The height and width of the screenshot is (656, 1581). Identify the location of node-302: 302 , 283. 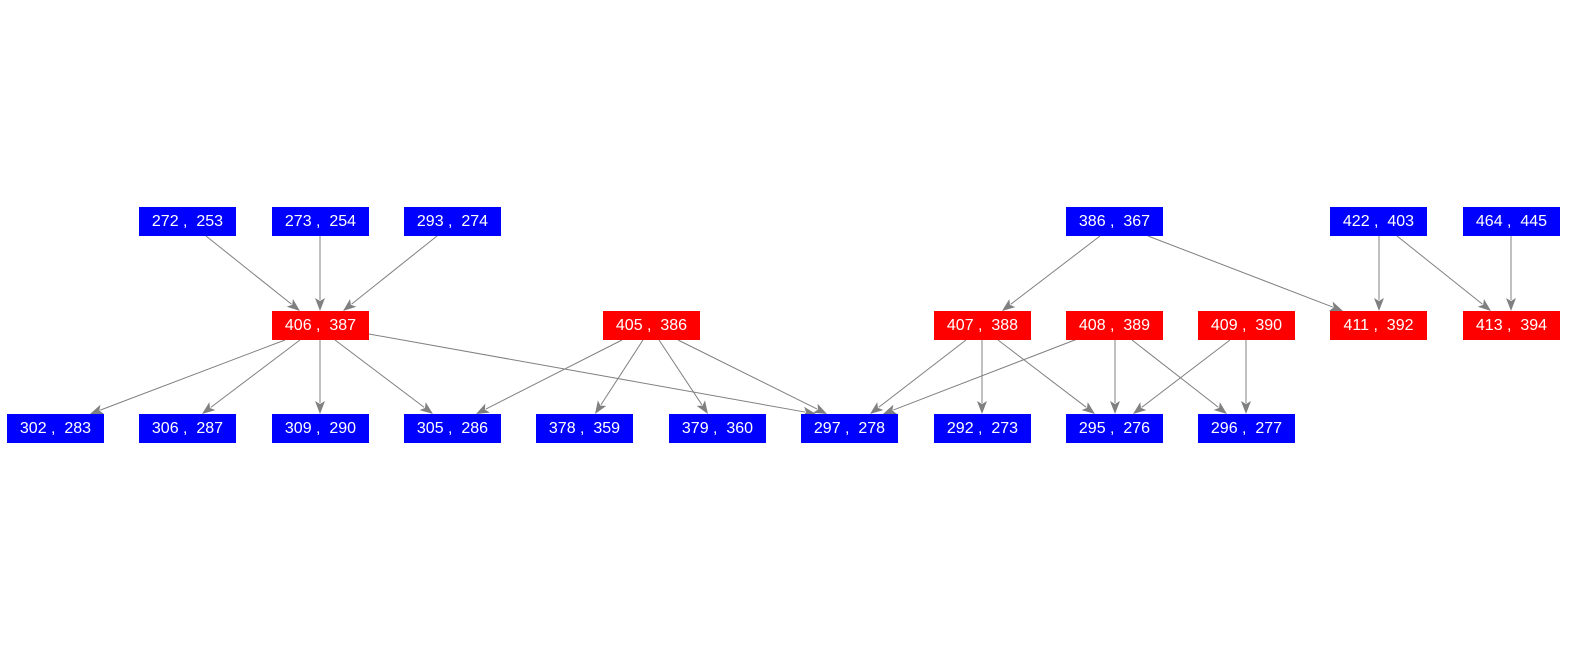
(55, 428).